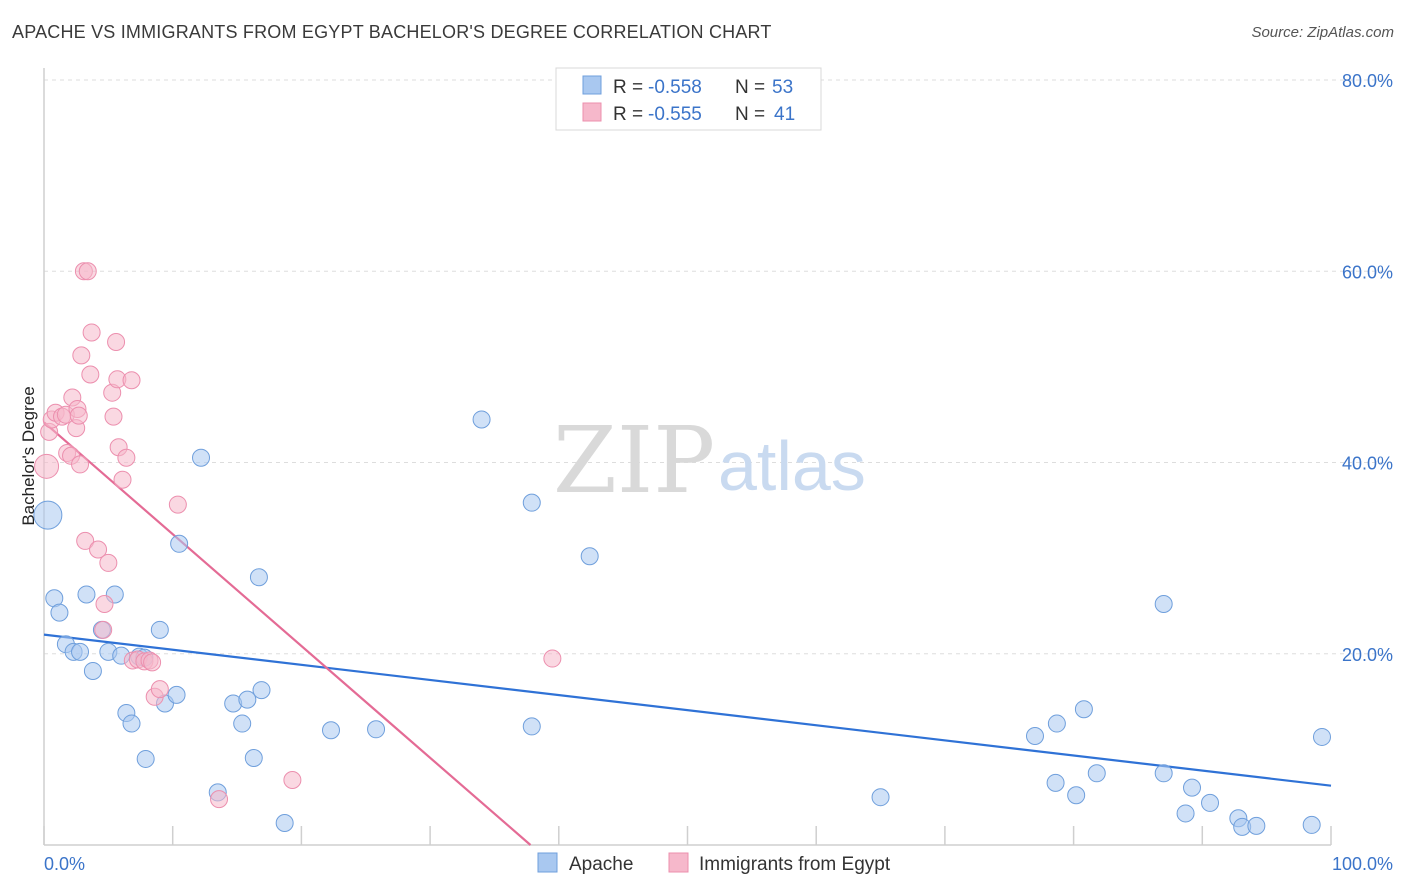 The image size is (1406, 892). What do you see at coordinates (628, 87) in the screenshot?
I see `legend-r-label-apache: R =` at bounding box center [628, 87].